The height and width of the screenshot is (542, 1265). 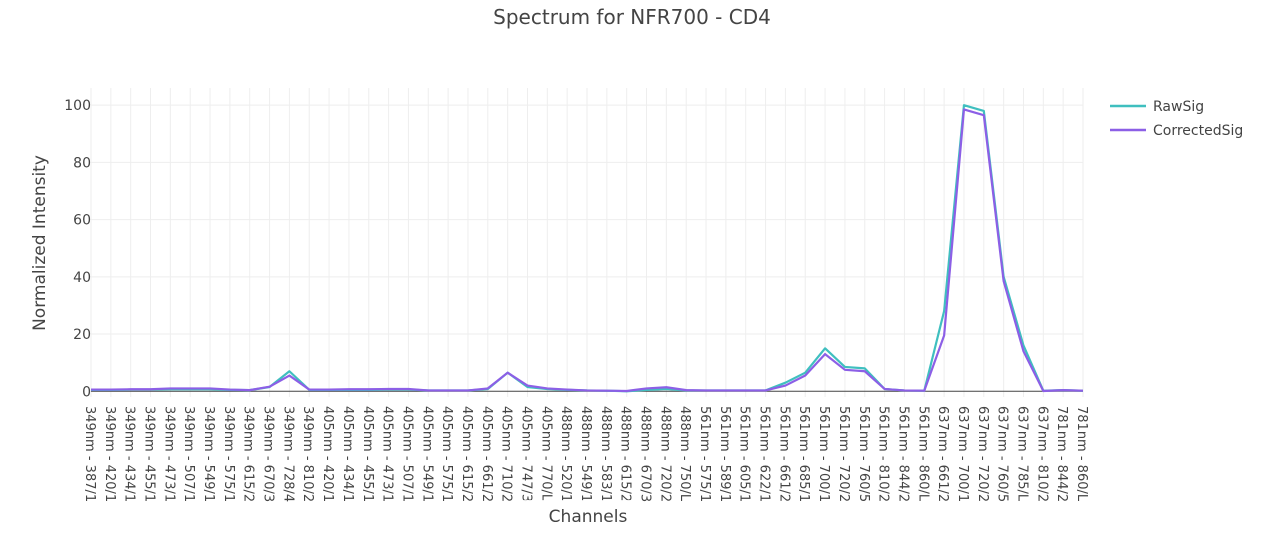 I want to click on y-tick-label: 80, so click(x=82, y=163).